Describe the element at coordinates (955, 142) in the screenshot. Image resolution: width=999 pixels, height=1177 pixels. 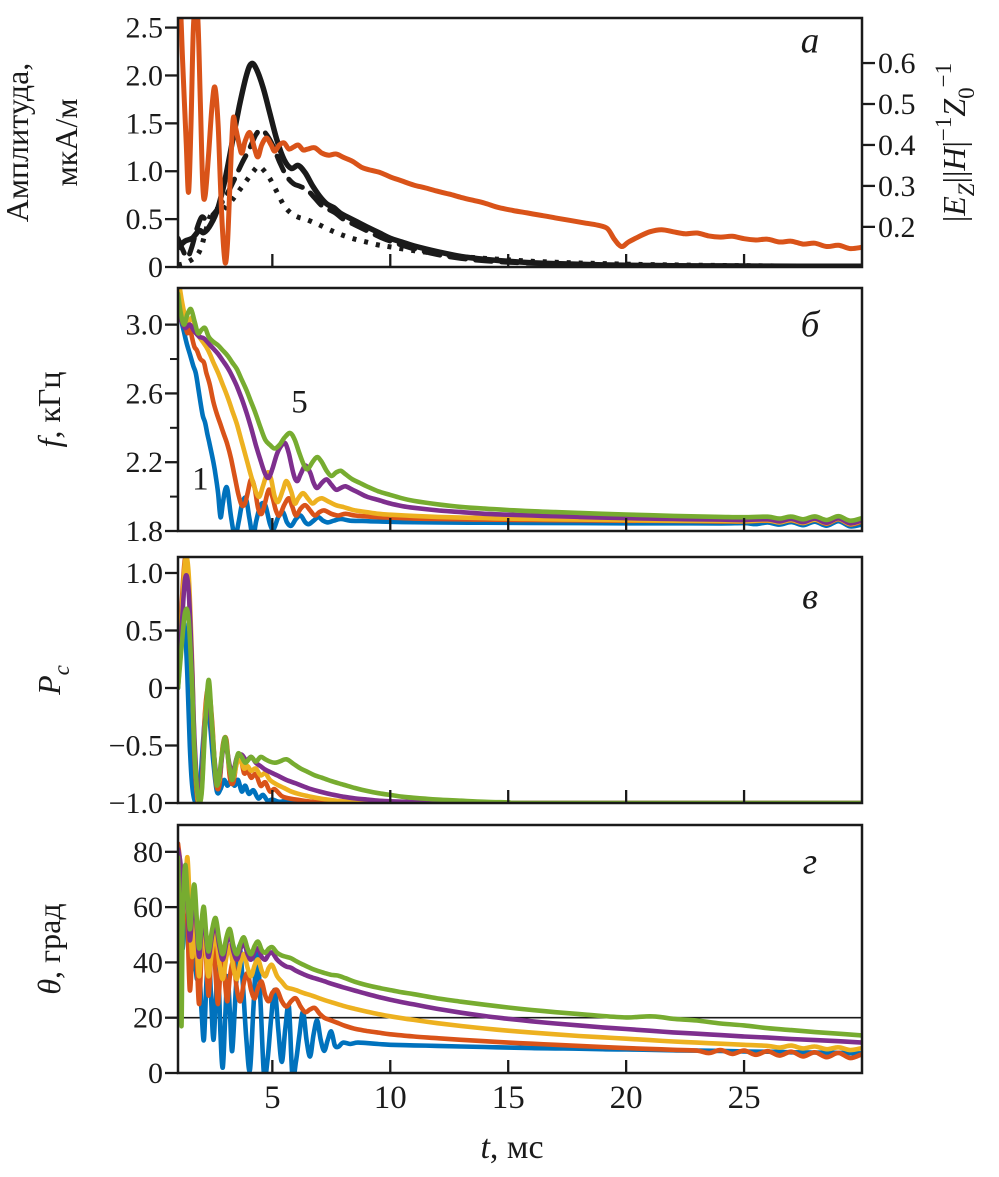
I see `right-axis-title: |EZ||H|−1Z0−1` at that location.